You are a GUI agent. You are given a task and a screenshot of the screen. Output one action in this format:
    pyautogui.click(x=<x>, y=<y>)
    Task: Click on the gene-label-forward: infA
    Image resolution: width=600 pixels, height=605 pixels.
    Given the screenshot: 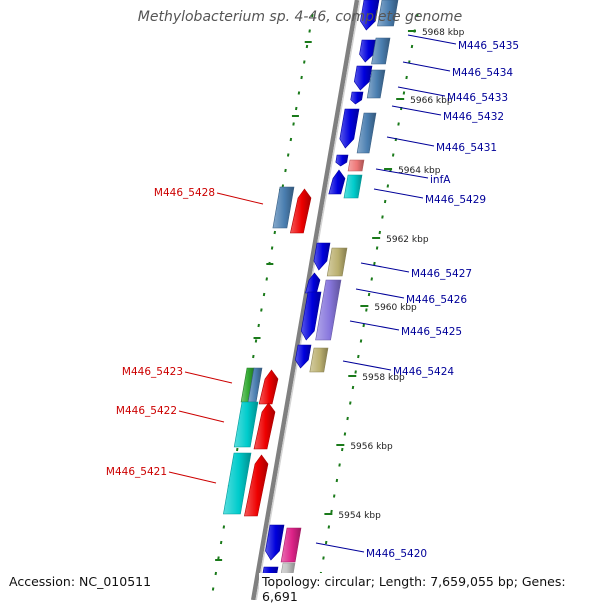 What is the action you would take?
    pyautogui.click(x=440, y=180)
    